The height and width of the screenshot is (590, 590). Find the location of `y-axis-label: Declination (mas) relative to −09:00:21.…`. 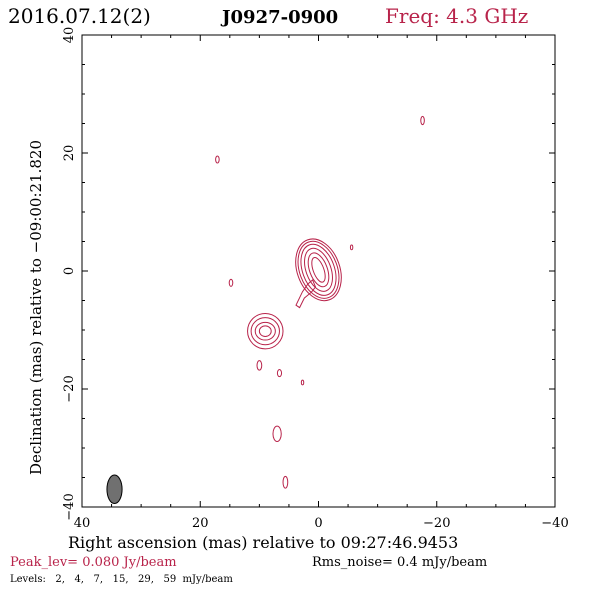

y-axis-label: Declination (mas) relative to −09:00:21.… is located at coordinates (36, 307).